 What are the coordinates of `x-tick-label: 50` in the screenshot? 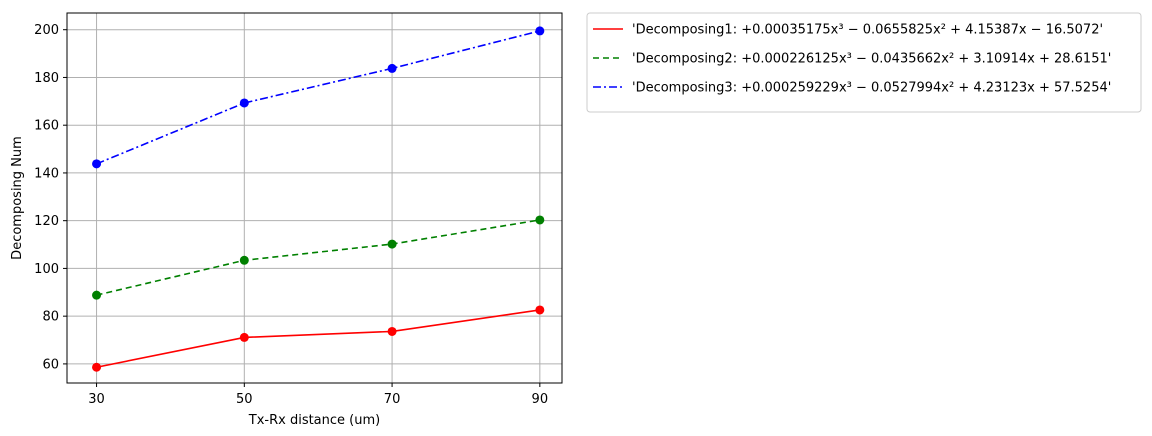 It's located at (244, 399).